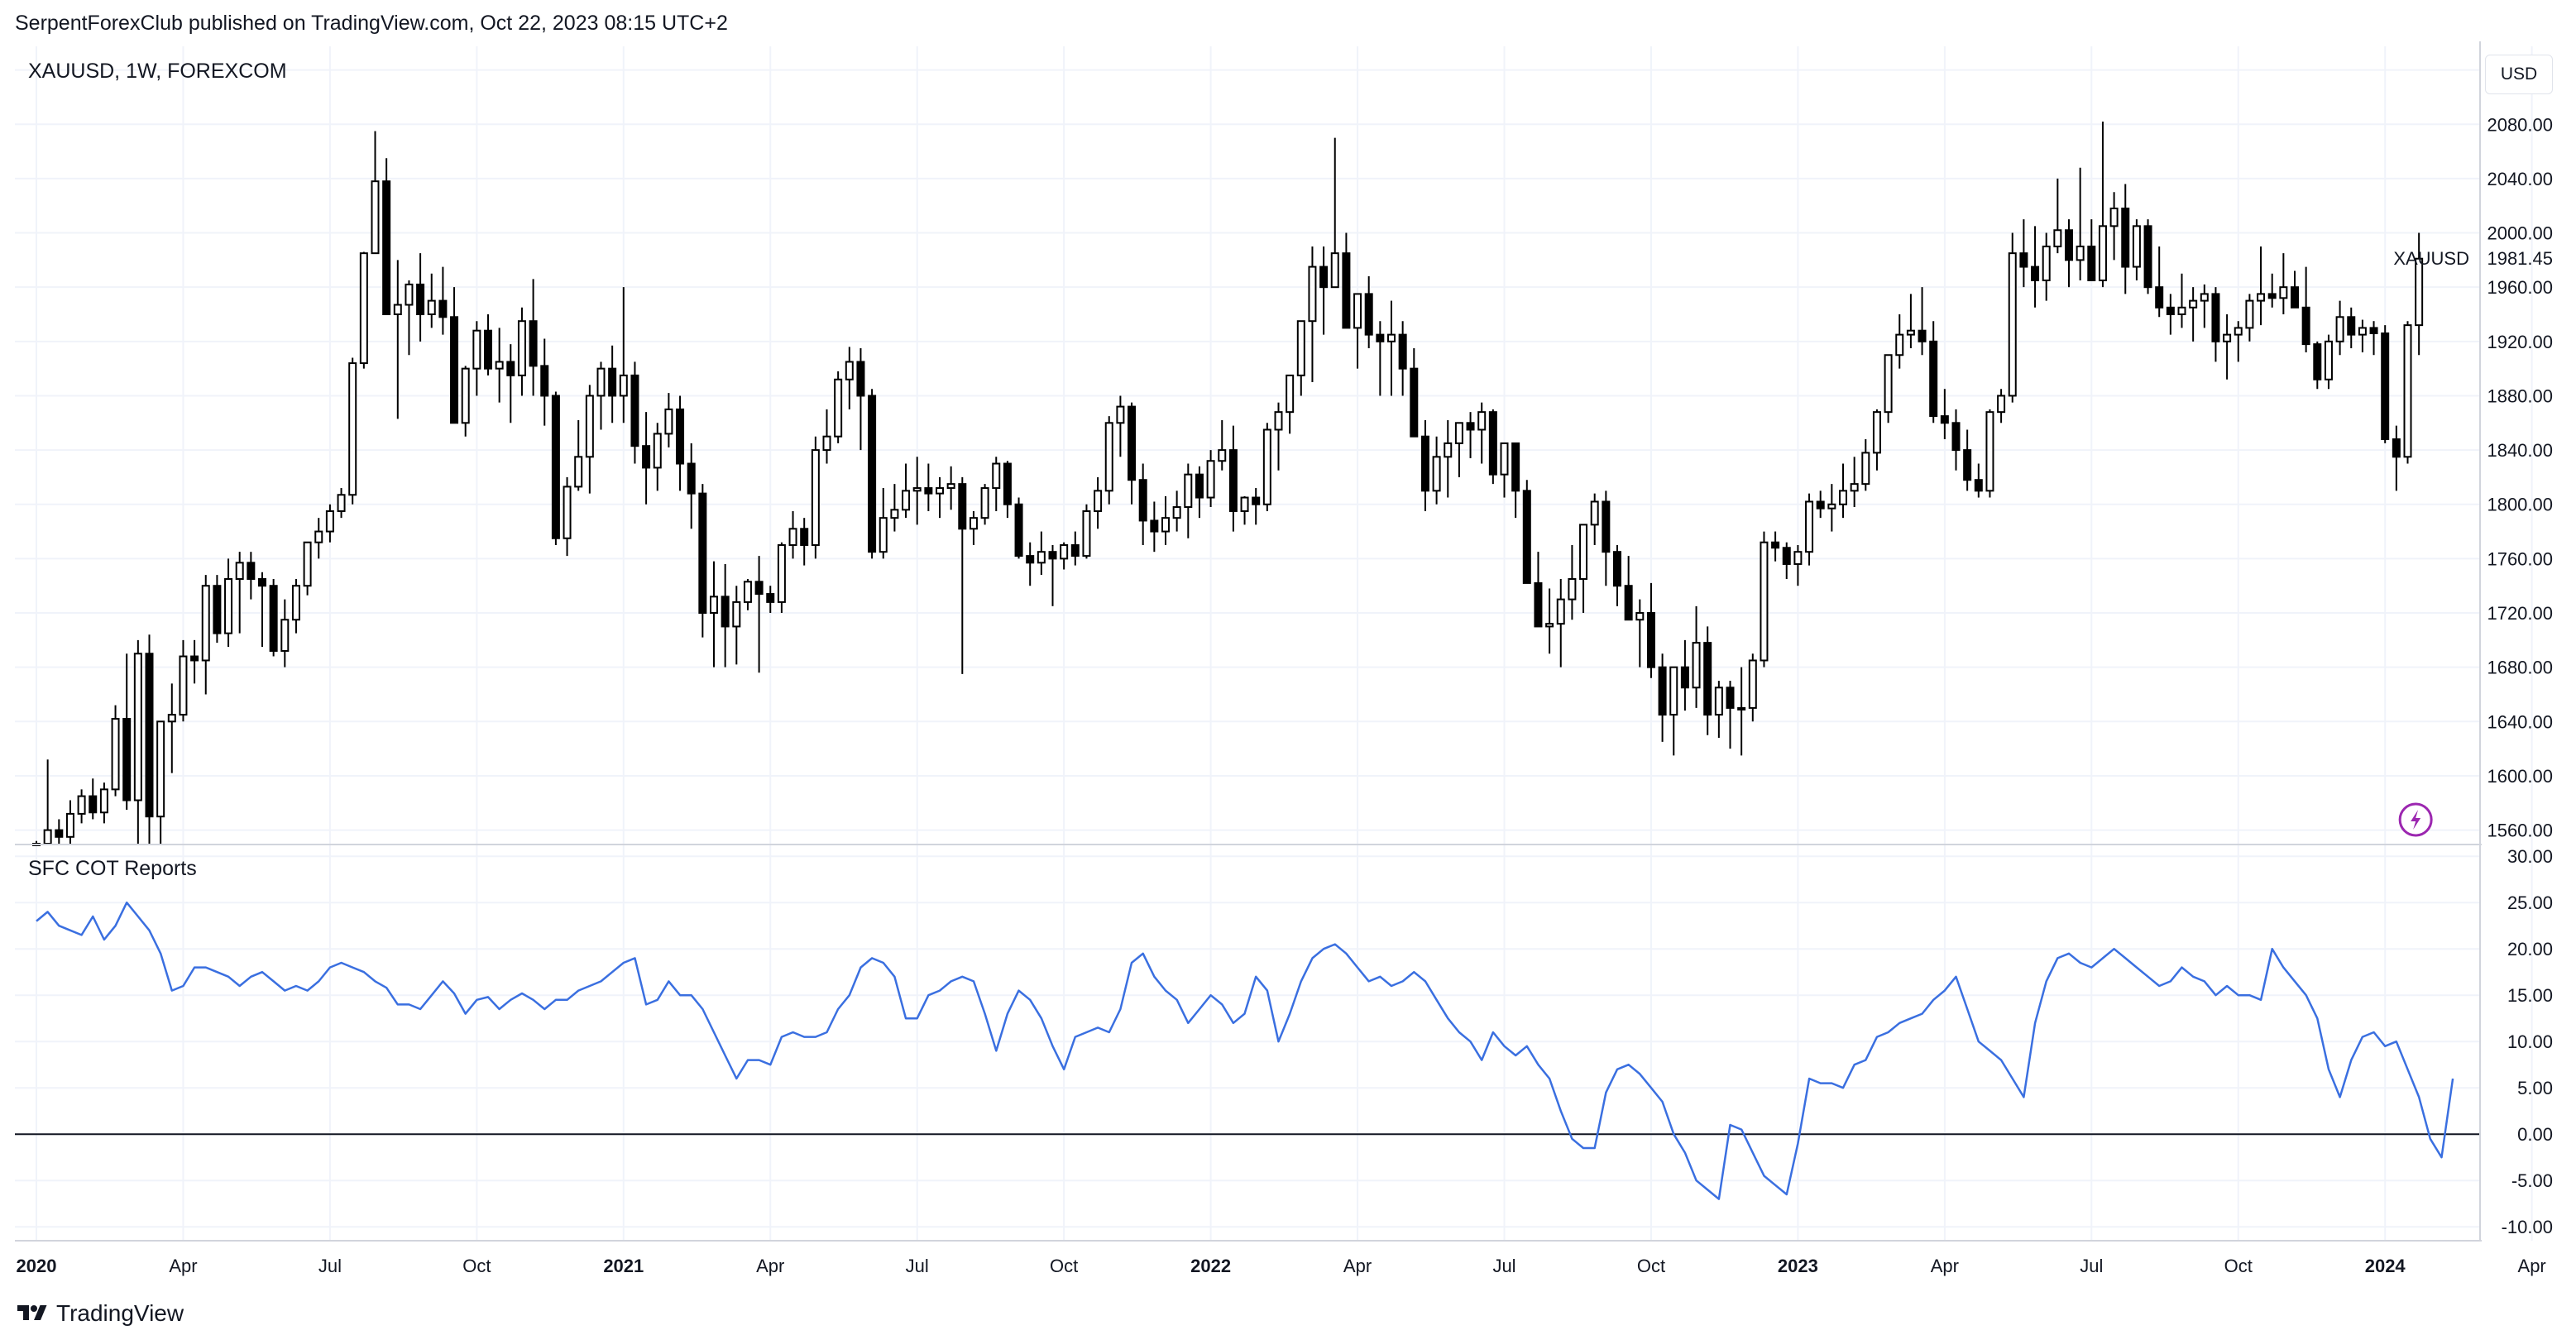 Image resolution: width=2576 pixels, height=1335 pixels. I want to click on indicator-legend: SFC COT Reports, so click(112, 869).